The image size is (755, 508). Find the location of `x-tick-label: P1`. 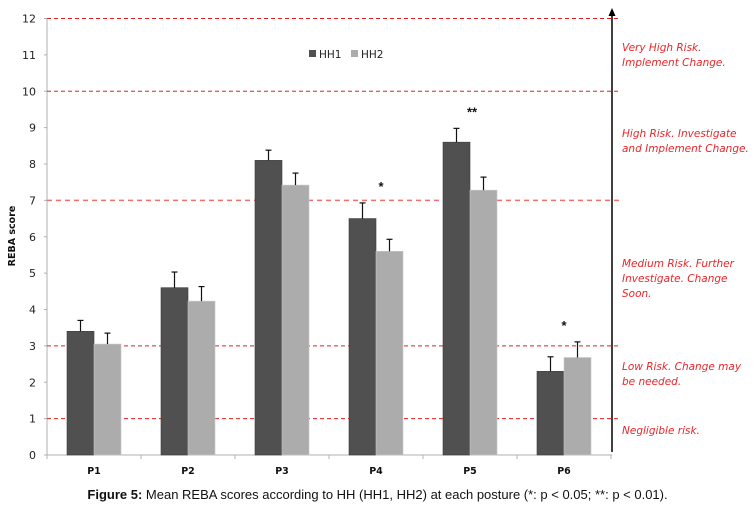

x-tick-label: P1 is located at coordinates (94, 471).